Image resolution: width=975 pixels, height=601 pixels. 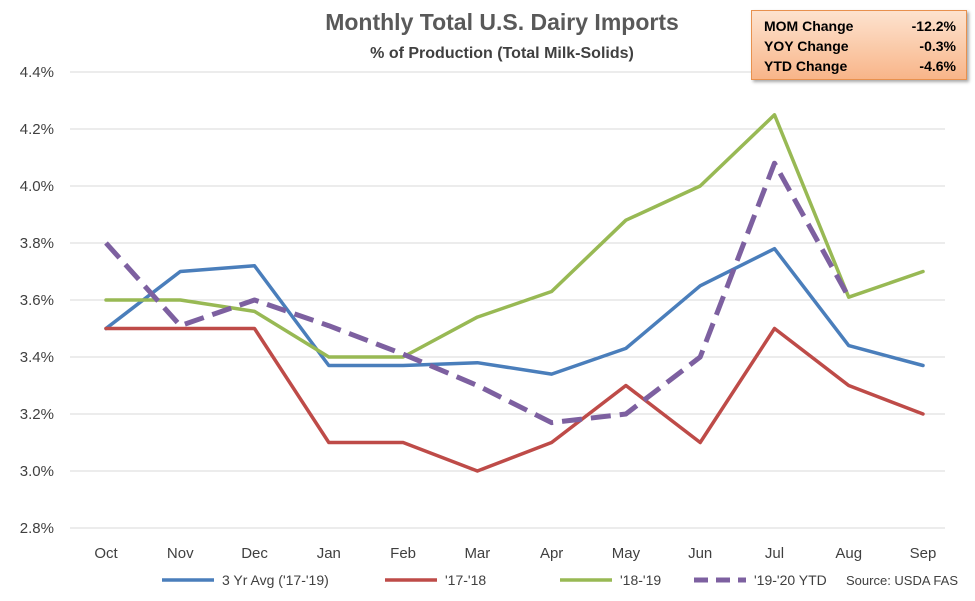 I want to click on x-tick-label: Jan, so click(x=329, y=553).